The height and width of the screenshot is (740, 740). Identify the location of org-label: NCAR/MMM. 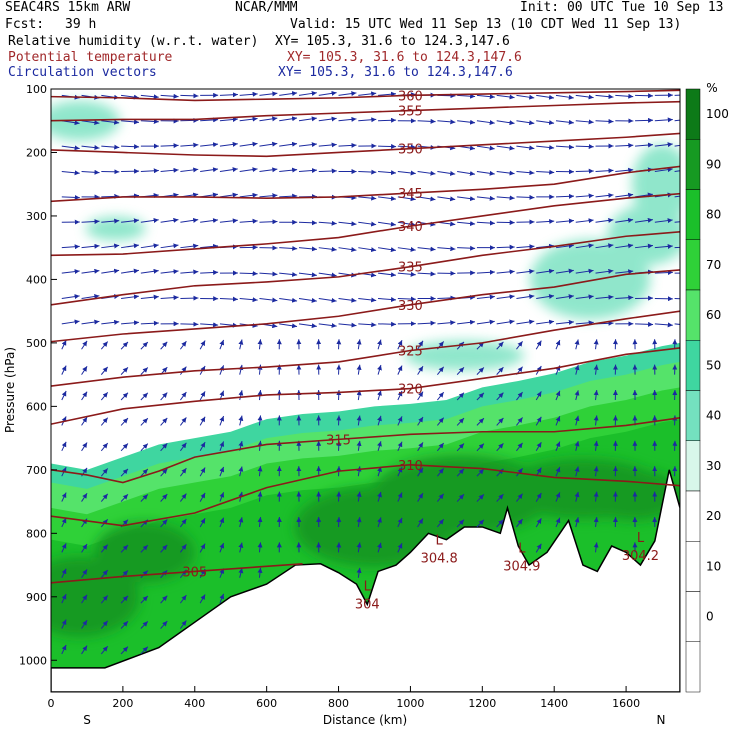
(266, 7).